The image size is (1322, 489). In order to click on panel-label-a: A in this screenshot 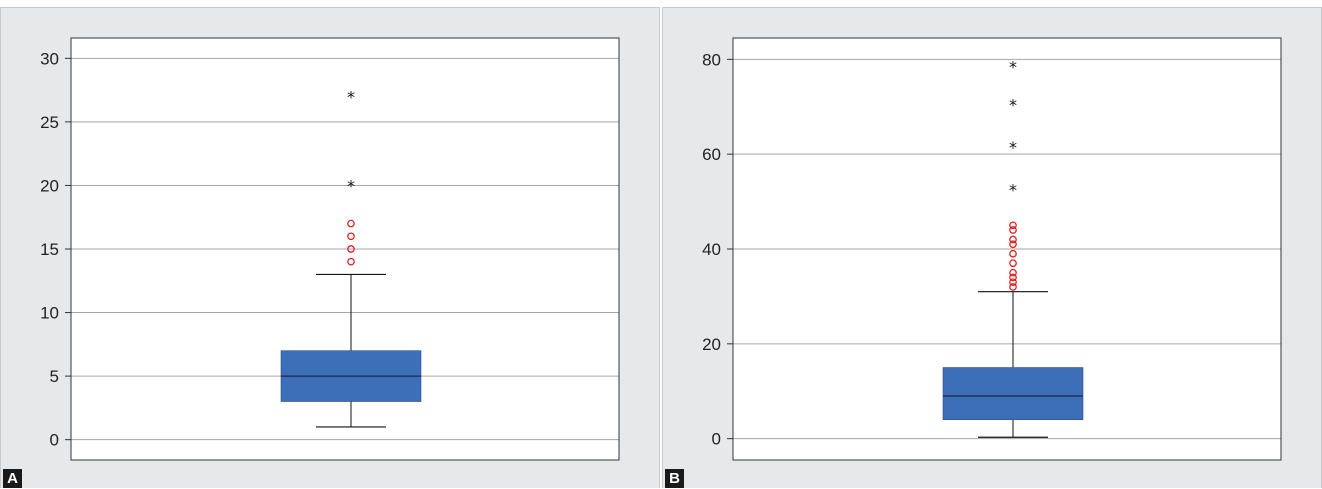, I will do `click(12, 478)`.